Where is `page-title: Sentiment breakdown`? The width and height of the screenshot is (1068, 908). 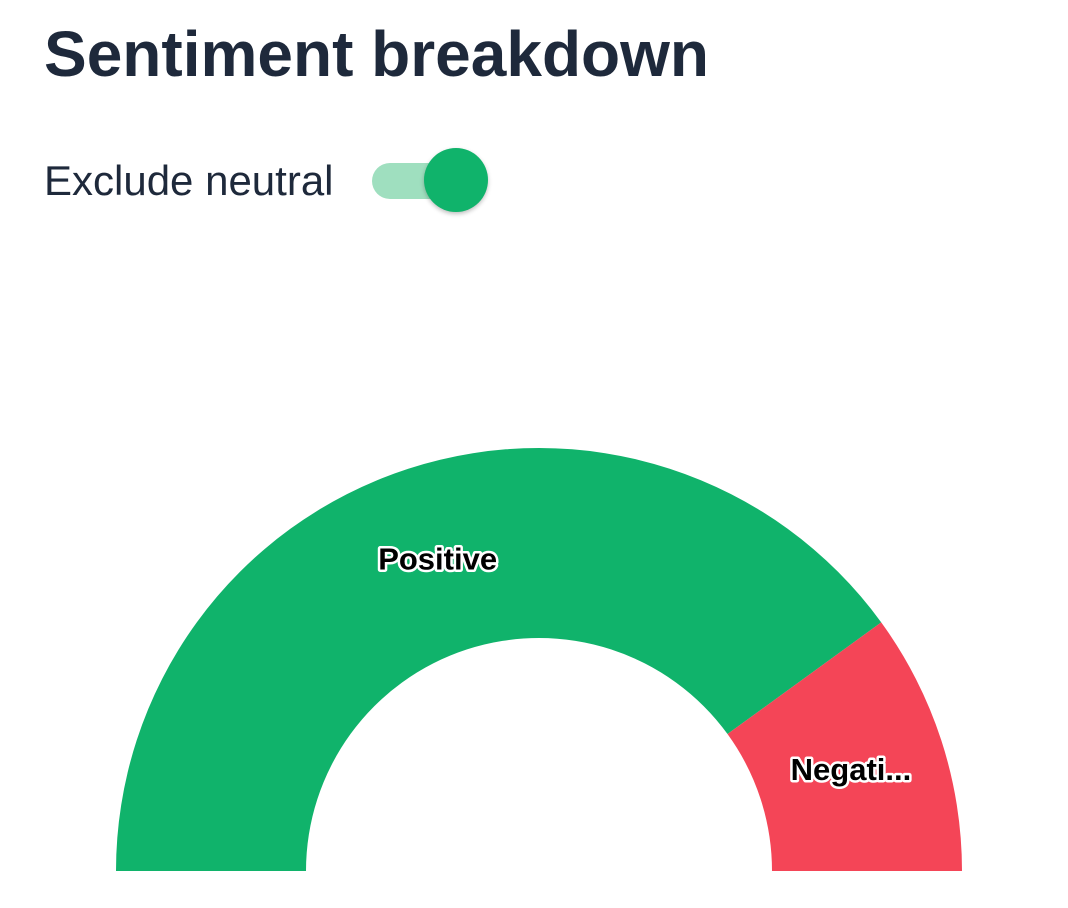
page-title: Sentiment breakdown is located at coordinates (376, 54).